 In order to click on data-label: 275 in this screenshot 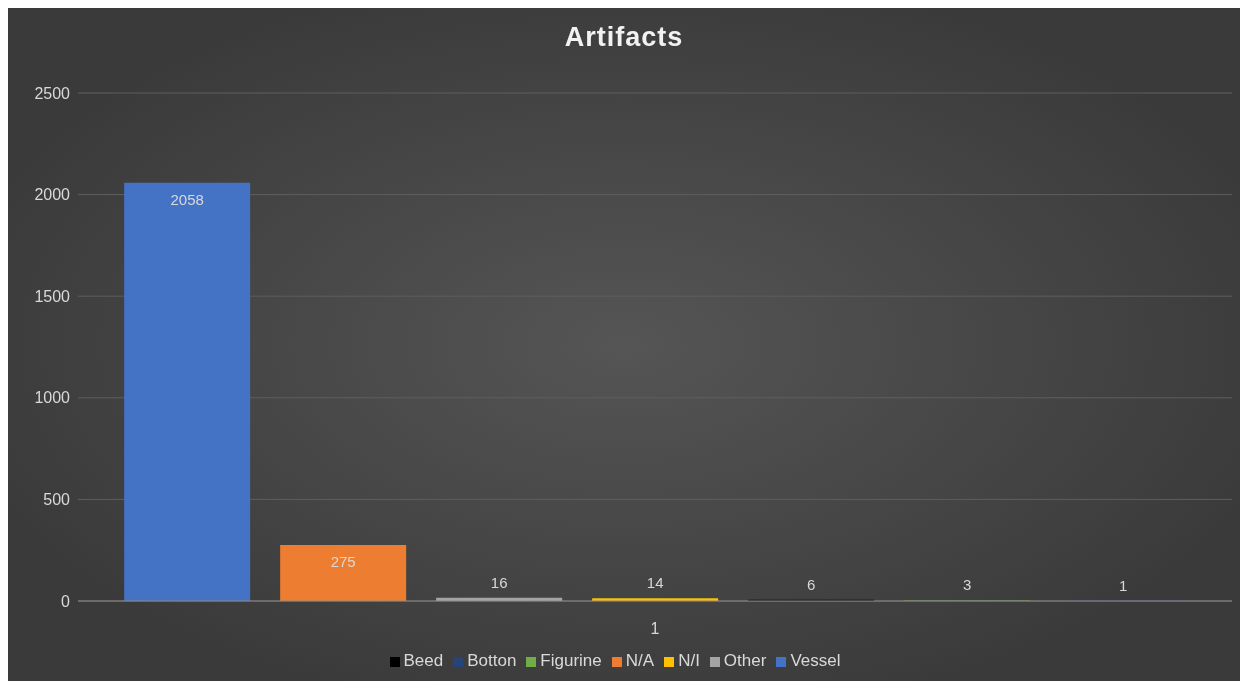, I will do `click(343, 562)`.